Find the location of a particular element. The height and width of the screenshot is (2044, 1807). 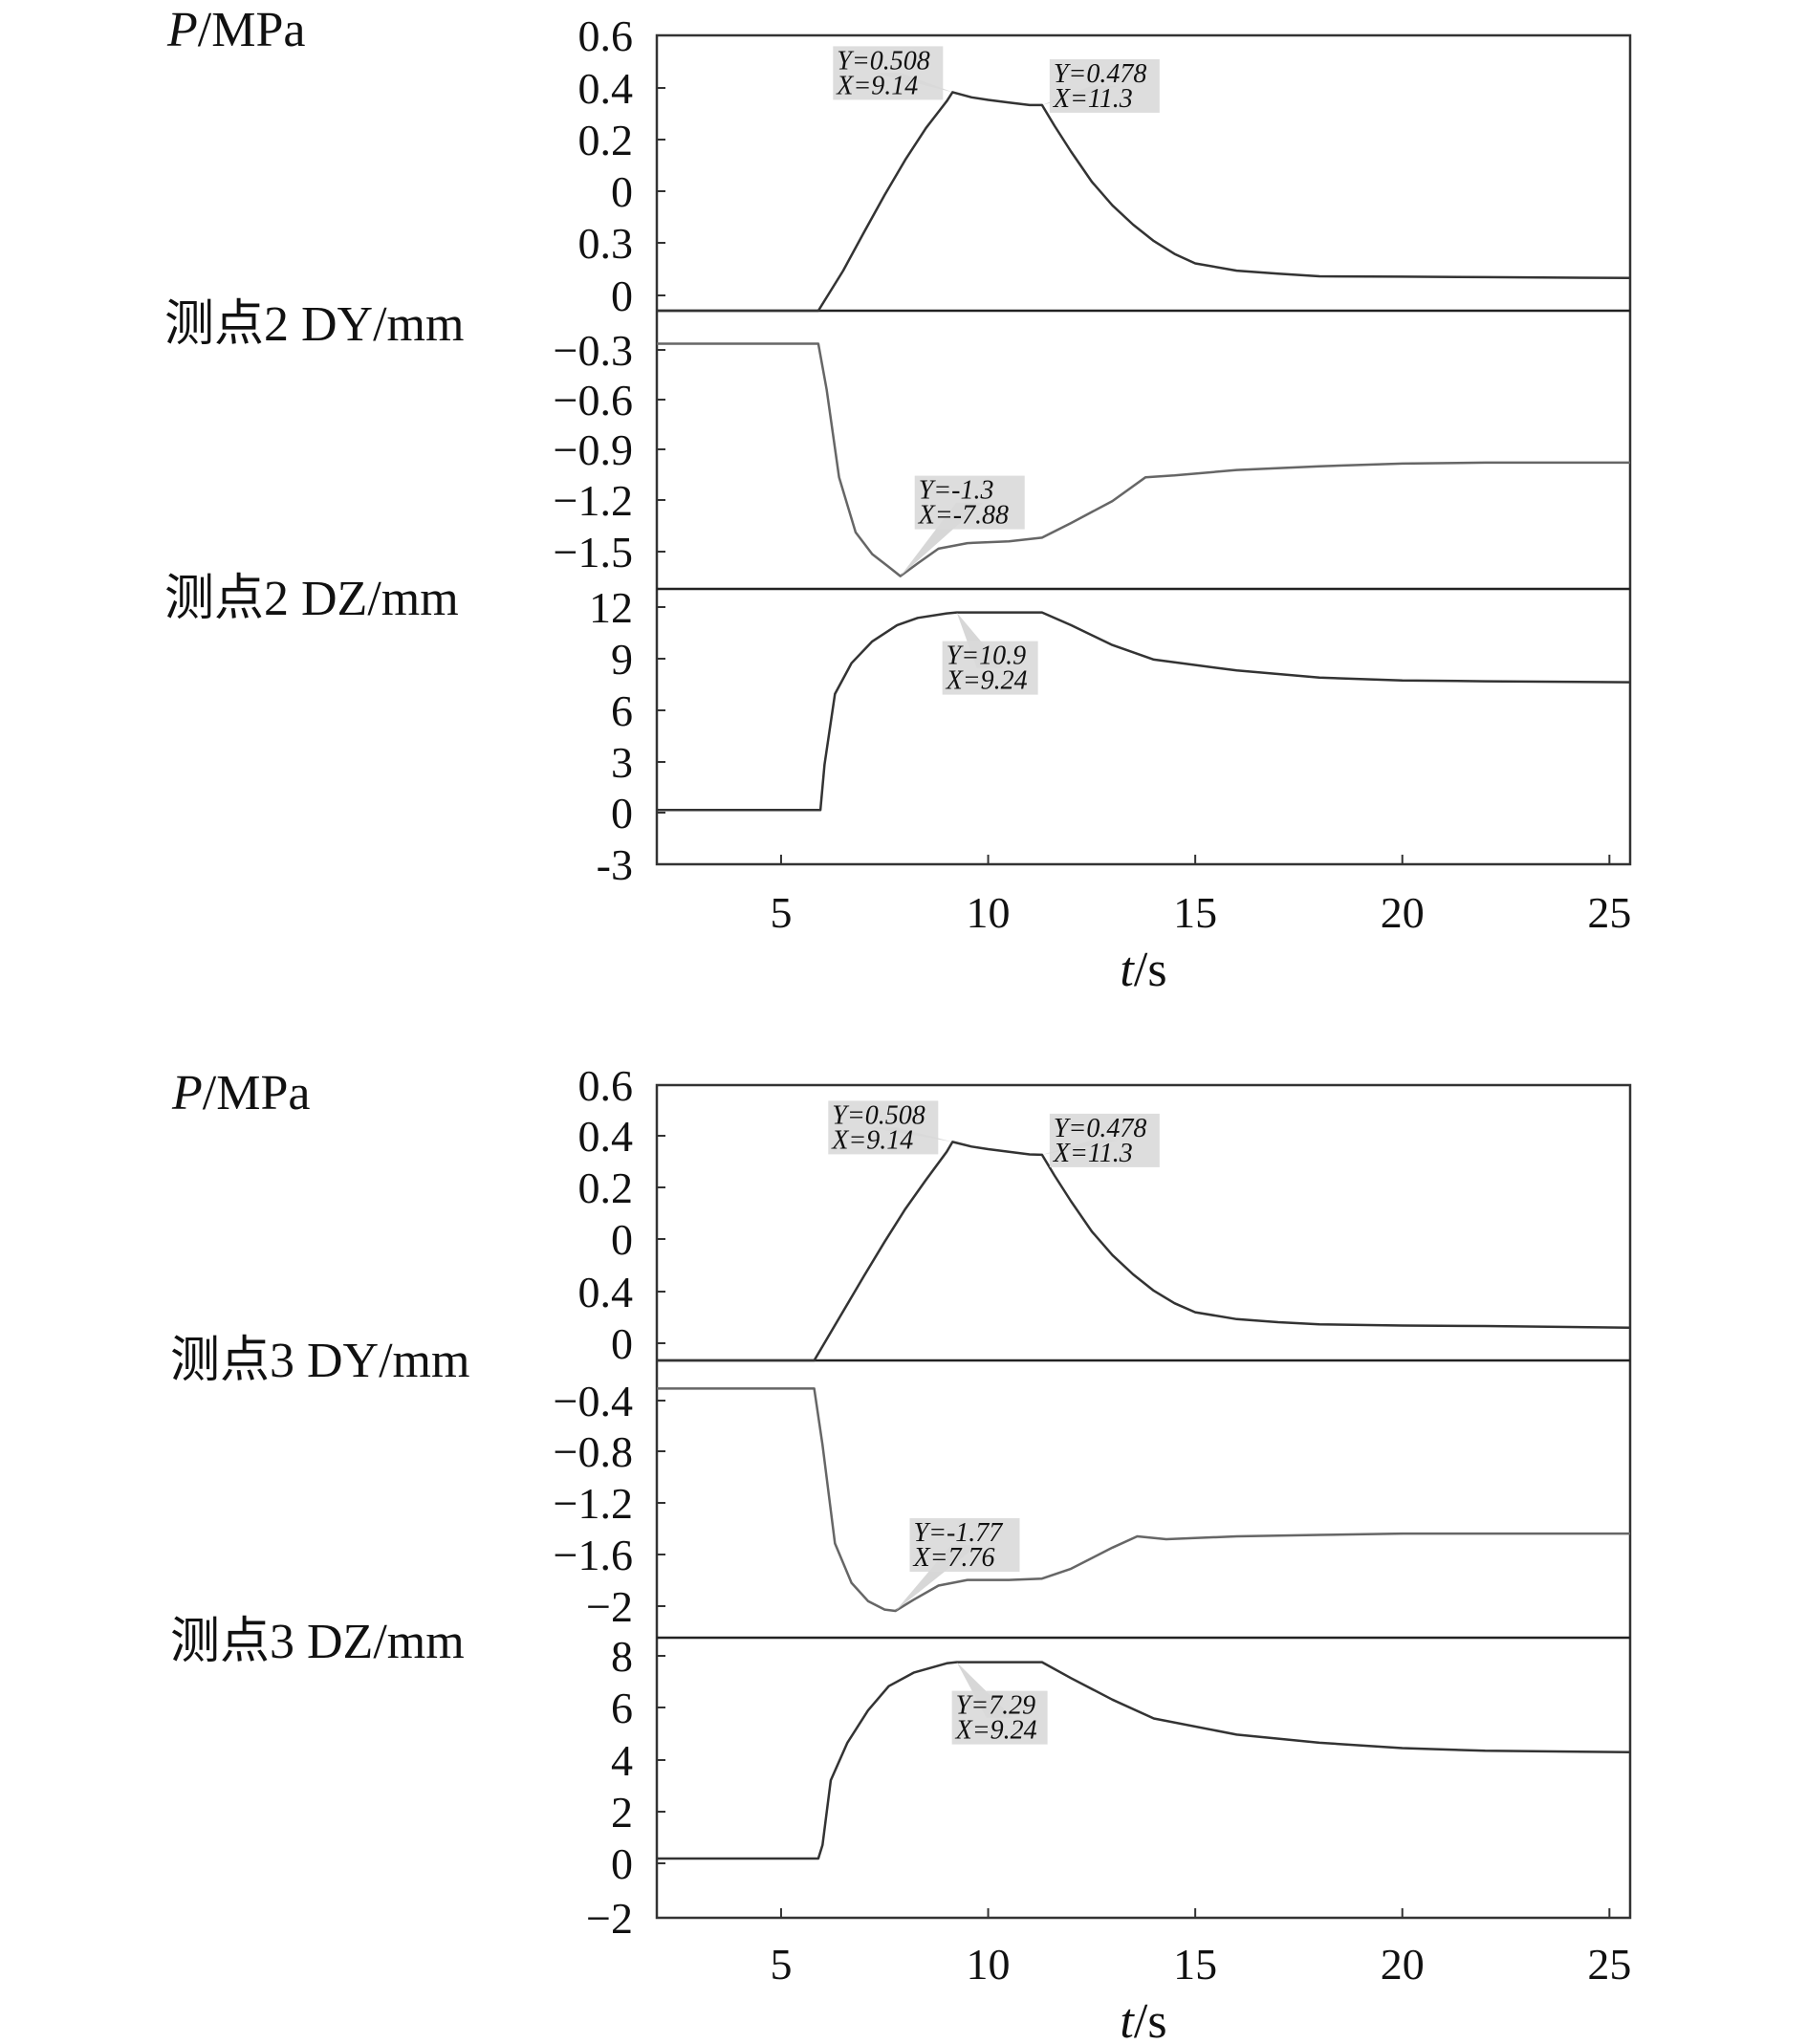

data-tip-y: Y=10.9 is located at coordinates (986, 656).